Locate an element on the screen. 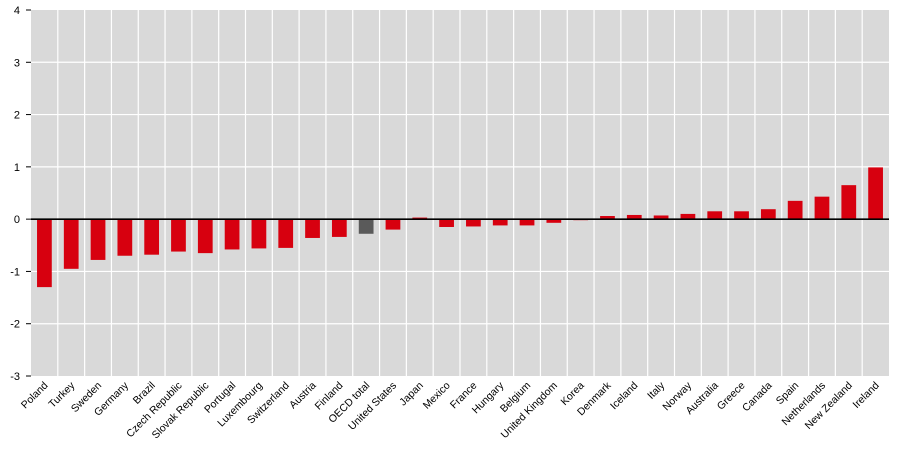  bar-united-states is located at coordinates (393, 224).